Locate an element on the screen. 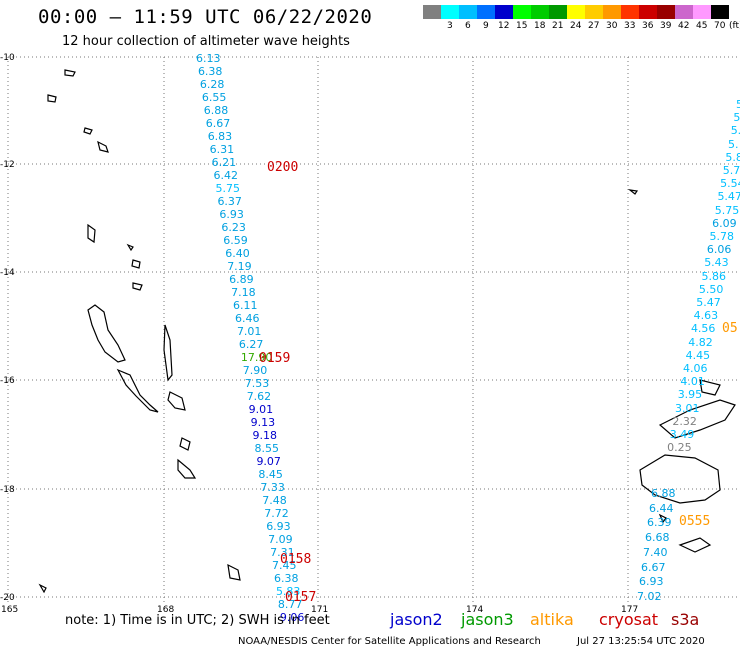 The width and height of the screenshot is (740, 650). wave-height-value: 6.37 is located at coordinates (229, 201).